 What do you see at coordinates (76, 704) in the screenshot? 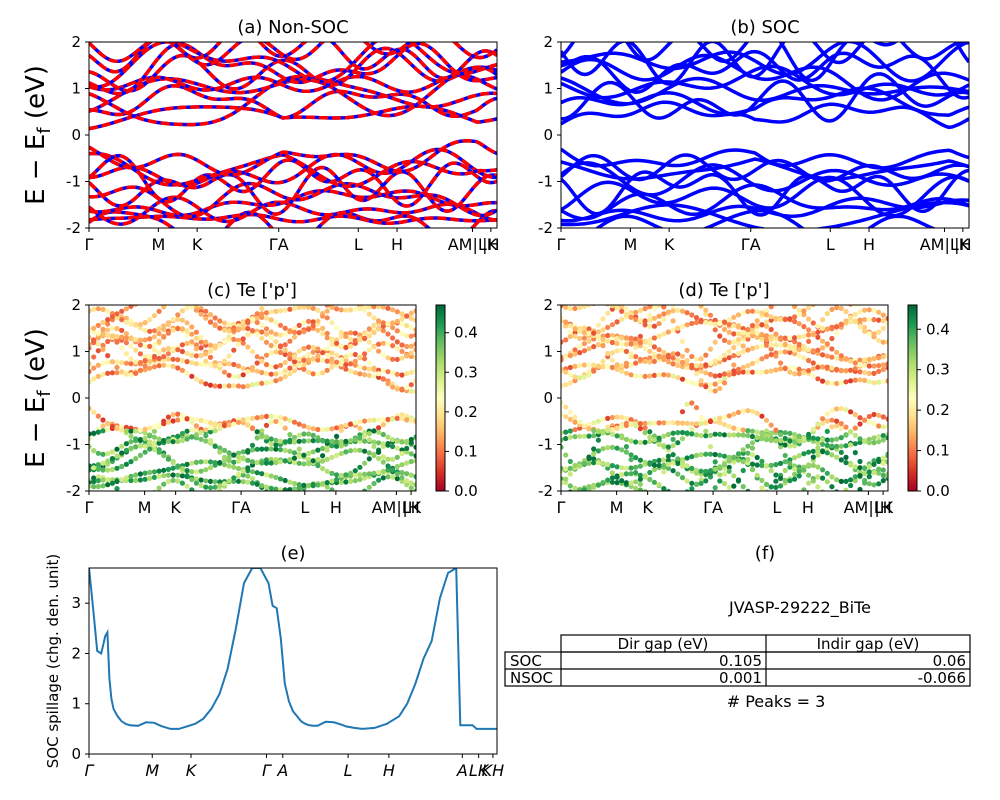
I see `ytick-label: 1` at bounding box center [76, 704].